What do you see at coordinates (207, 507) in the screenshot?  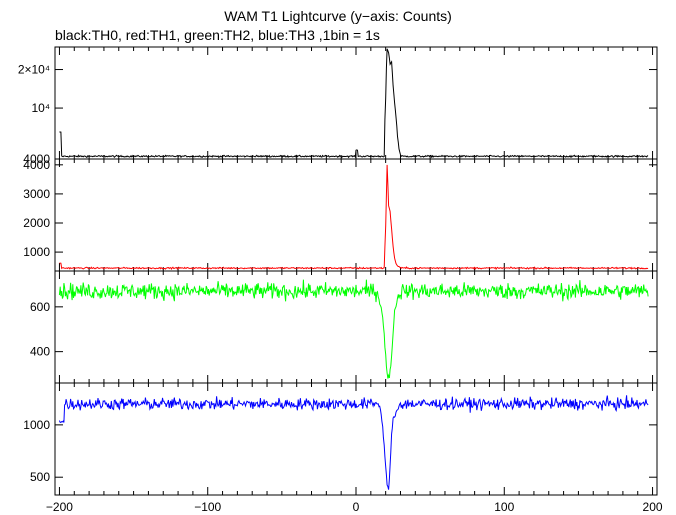 I see `x-tick-label: −100` at bounding box center [207, 507].